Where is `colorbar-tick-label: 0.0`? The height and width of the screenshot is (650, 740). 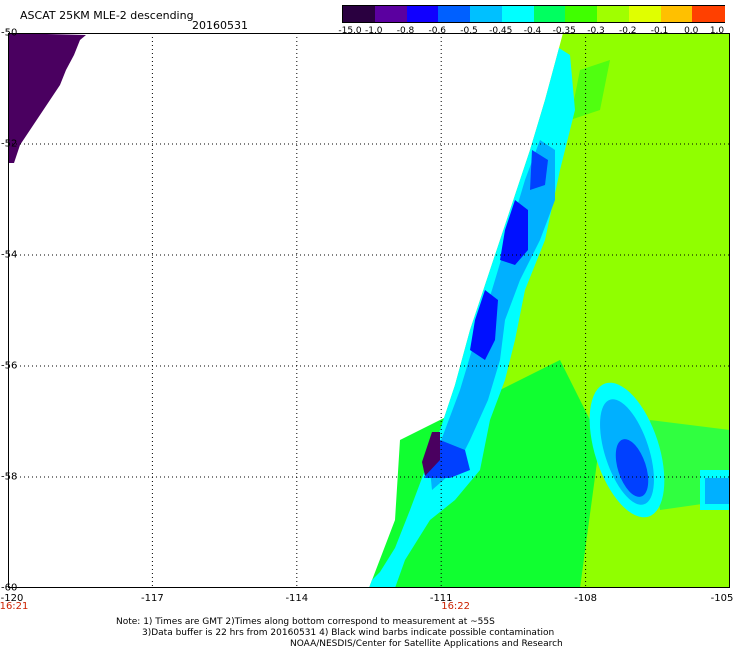 colorbar-tick-label: 0.0 is located at coordinates (691, 31).